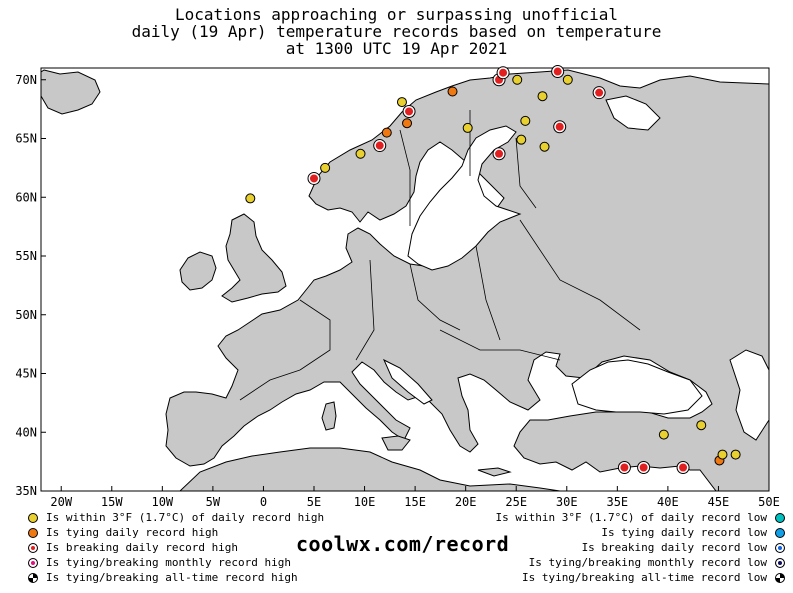 This screenshot has width=793, height=593. Describe the element at coordinates (162, 502) in the screenshot. I see `lon-label: 10W` at that location.